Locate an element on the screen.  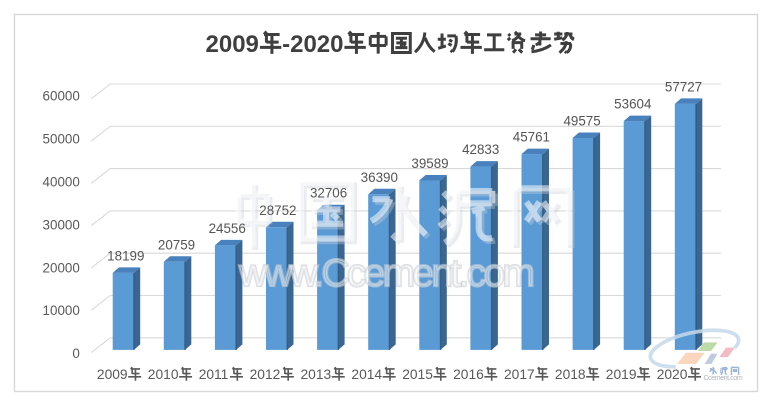
svg-text: 2014 is located at coordinates (366, 374).